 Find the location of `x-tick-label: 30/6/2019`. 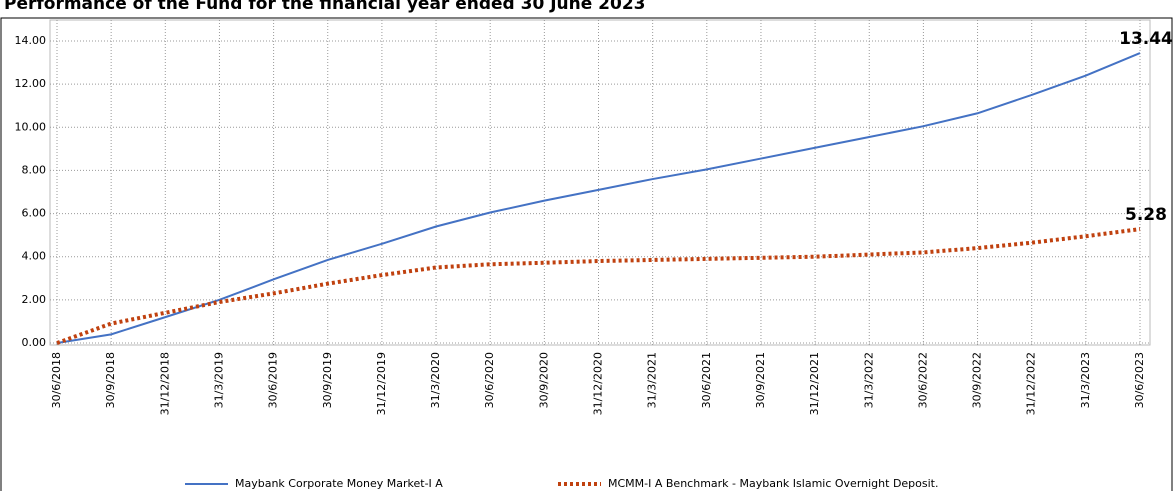

x-tick-label: 30/6/2019 is located at coordinates (273, 380).